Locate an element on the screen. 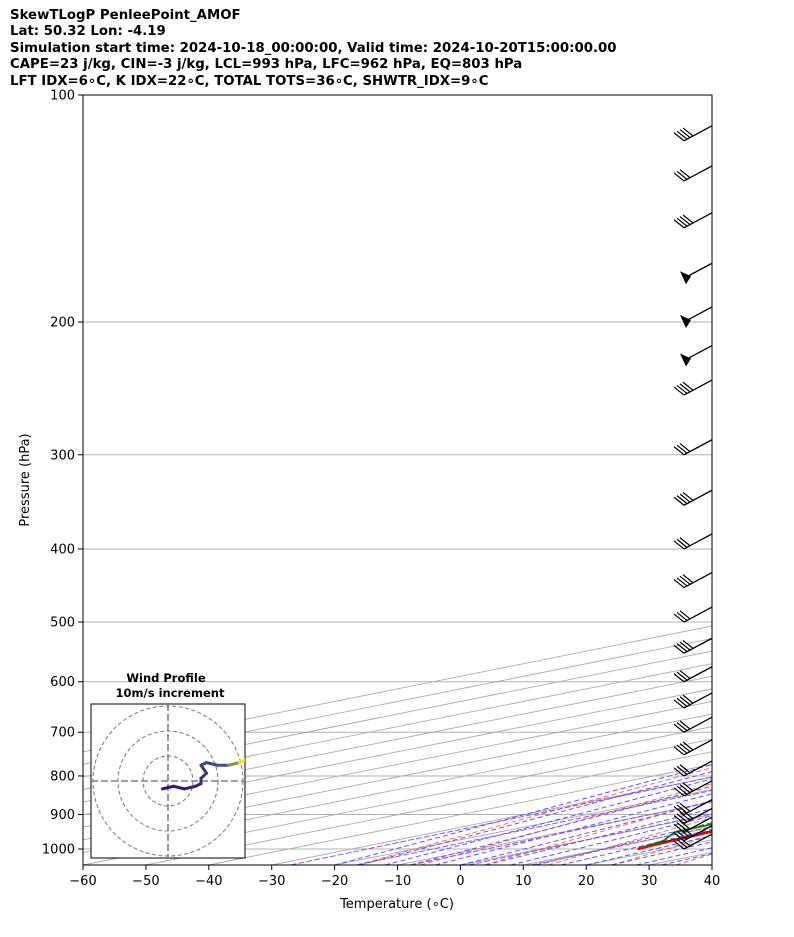  y-tick-label: 900 is located at coordinates (62, 815).